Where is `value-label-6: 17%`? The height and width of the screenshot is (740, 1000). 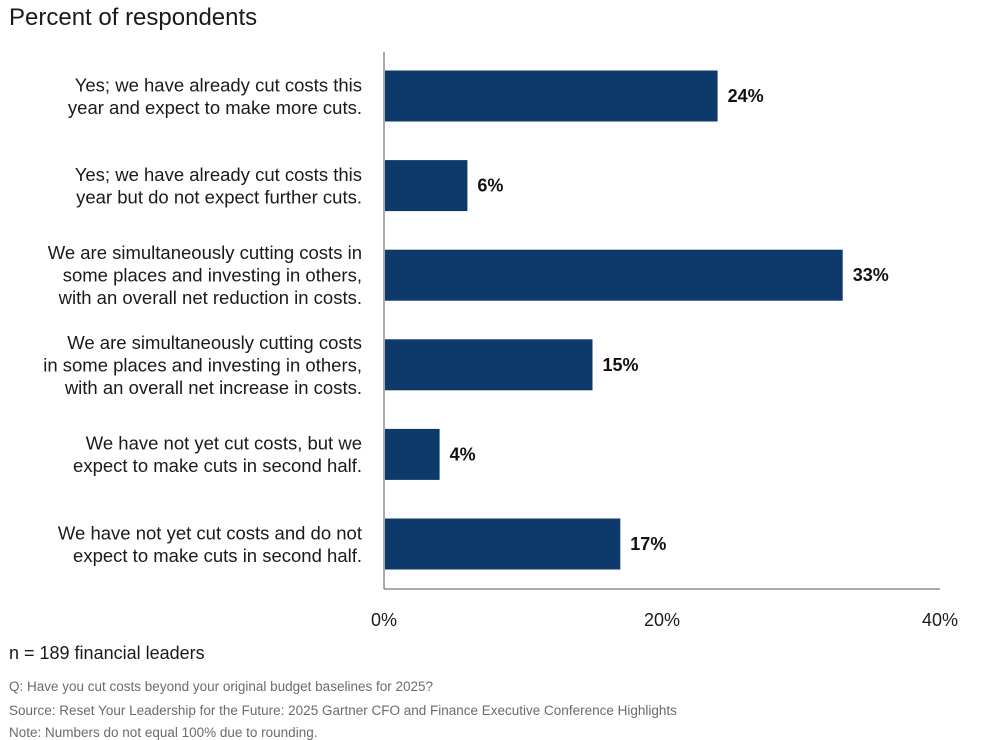
value-label-6: 17% is located at coordinates (648, 544).